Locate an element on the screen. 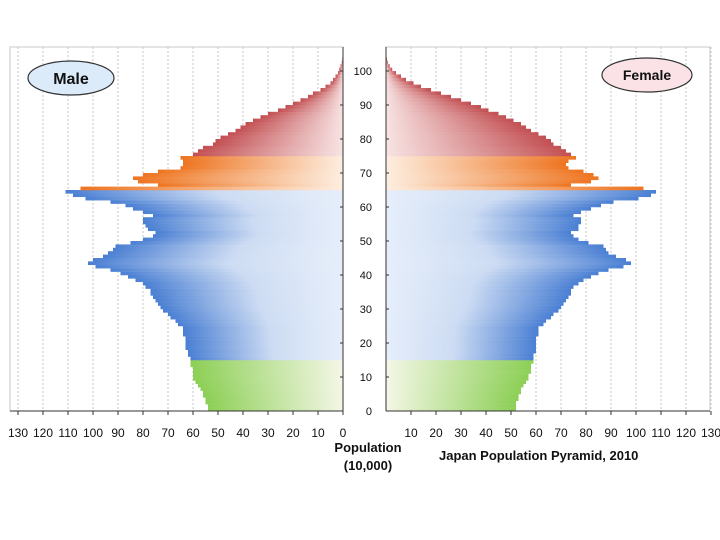  x-tick-label-female: 90 is located at coordinates (611, 433).